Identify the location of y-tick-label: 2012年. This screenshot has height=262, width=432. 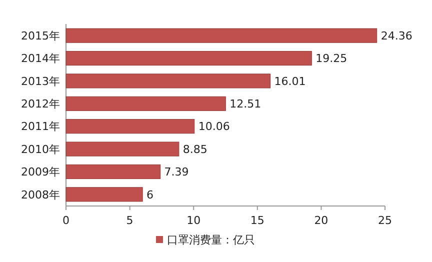
(40, 104).